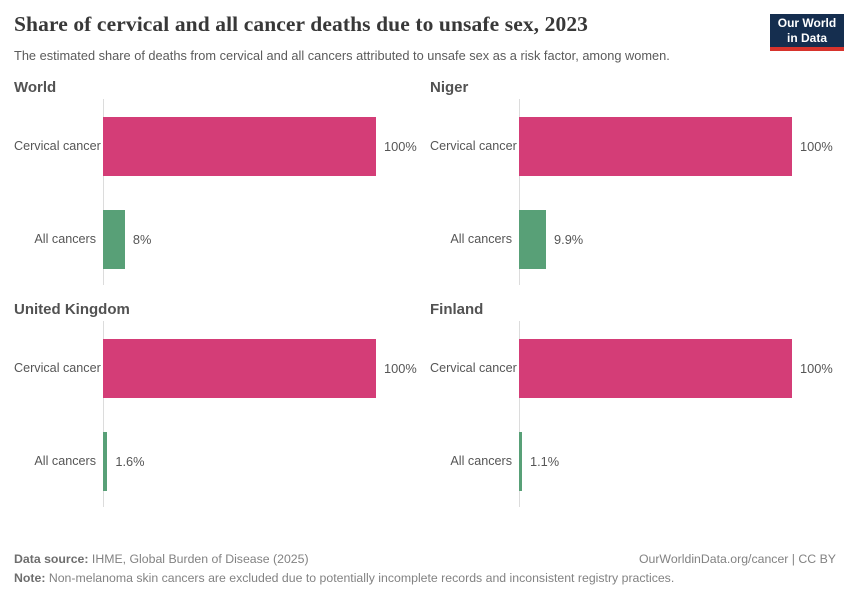  What do you see at coordinates (198, 559) in the screenshot?
I see `data-source-text: IHME, Global Burden of Disease (2025)` at bounding box center [198, 559].